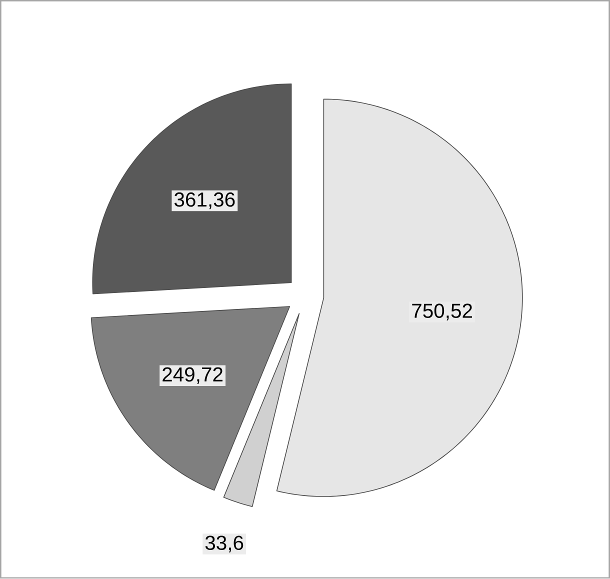 The image size is (610, 579). I want to click on data-label: 249,72, so click(192, 375).